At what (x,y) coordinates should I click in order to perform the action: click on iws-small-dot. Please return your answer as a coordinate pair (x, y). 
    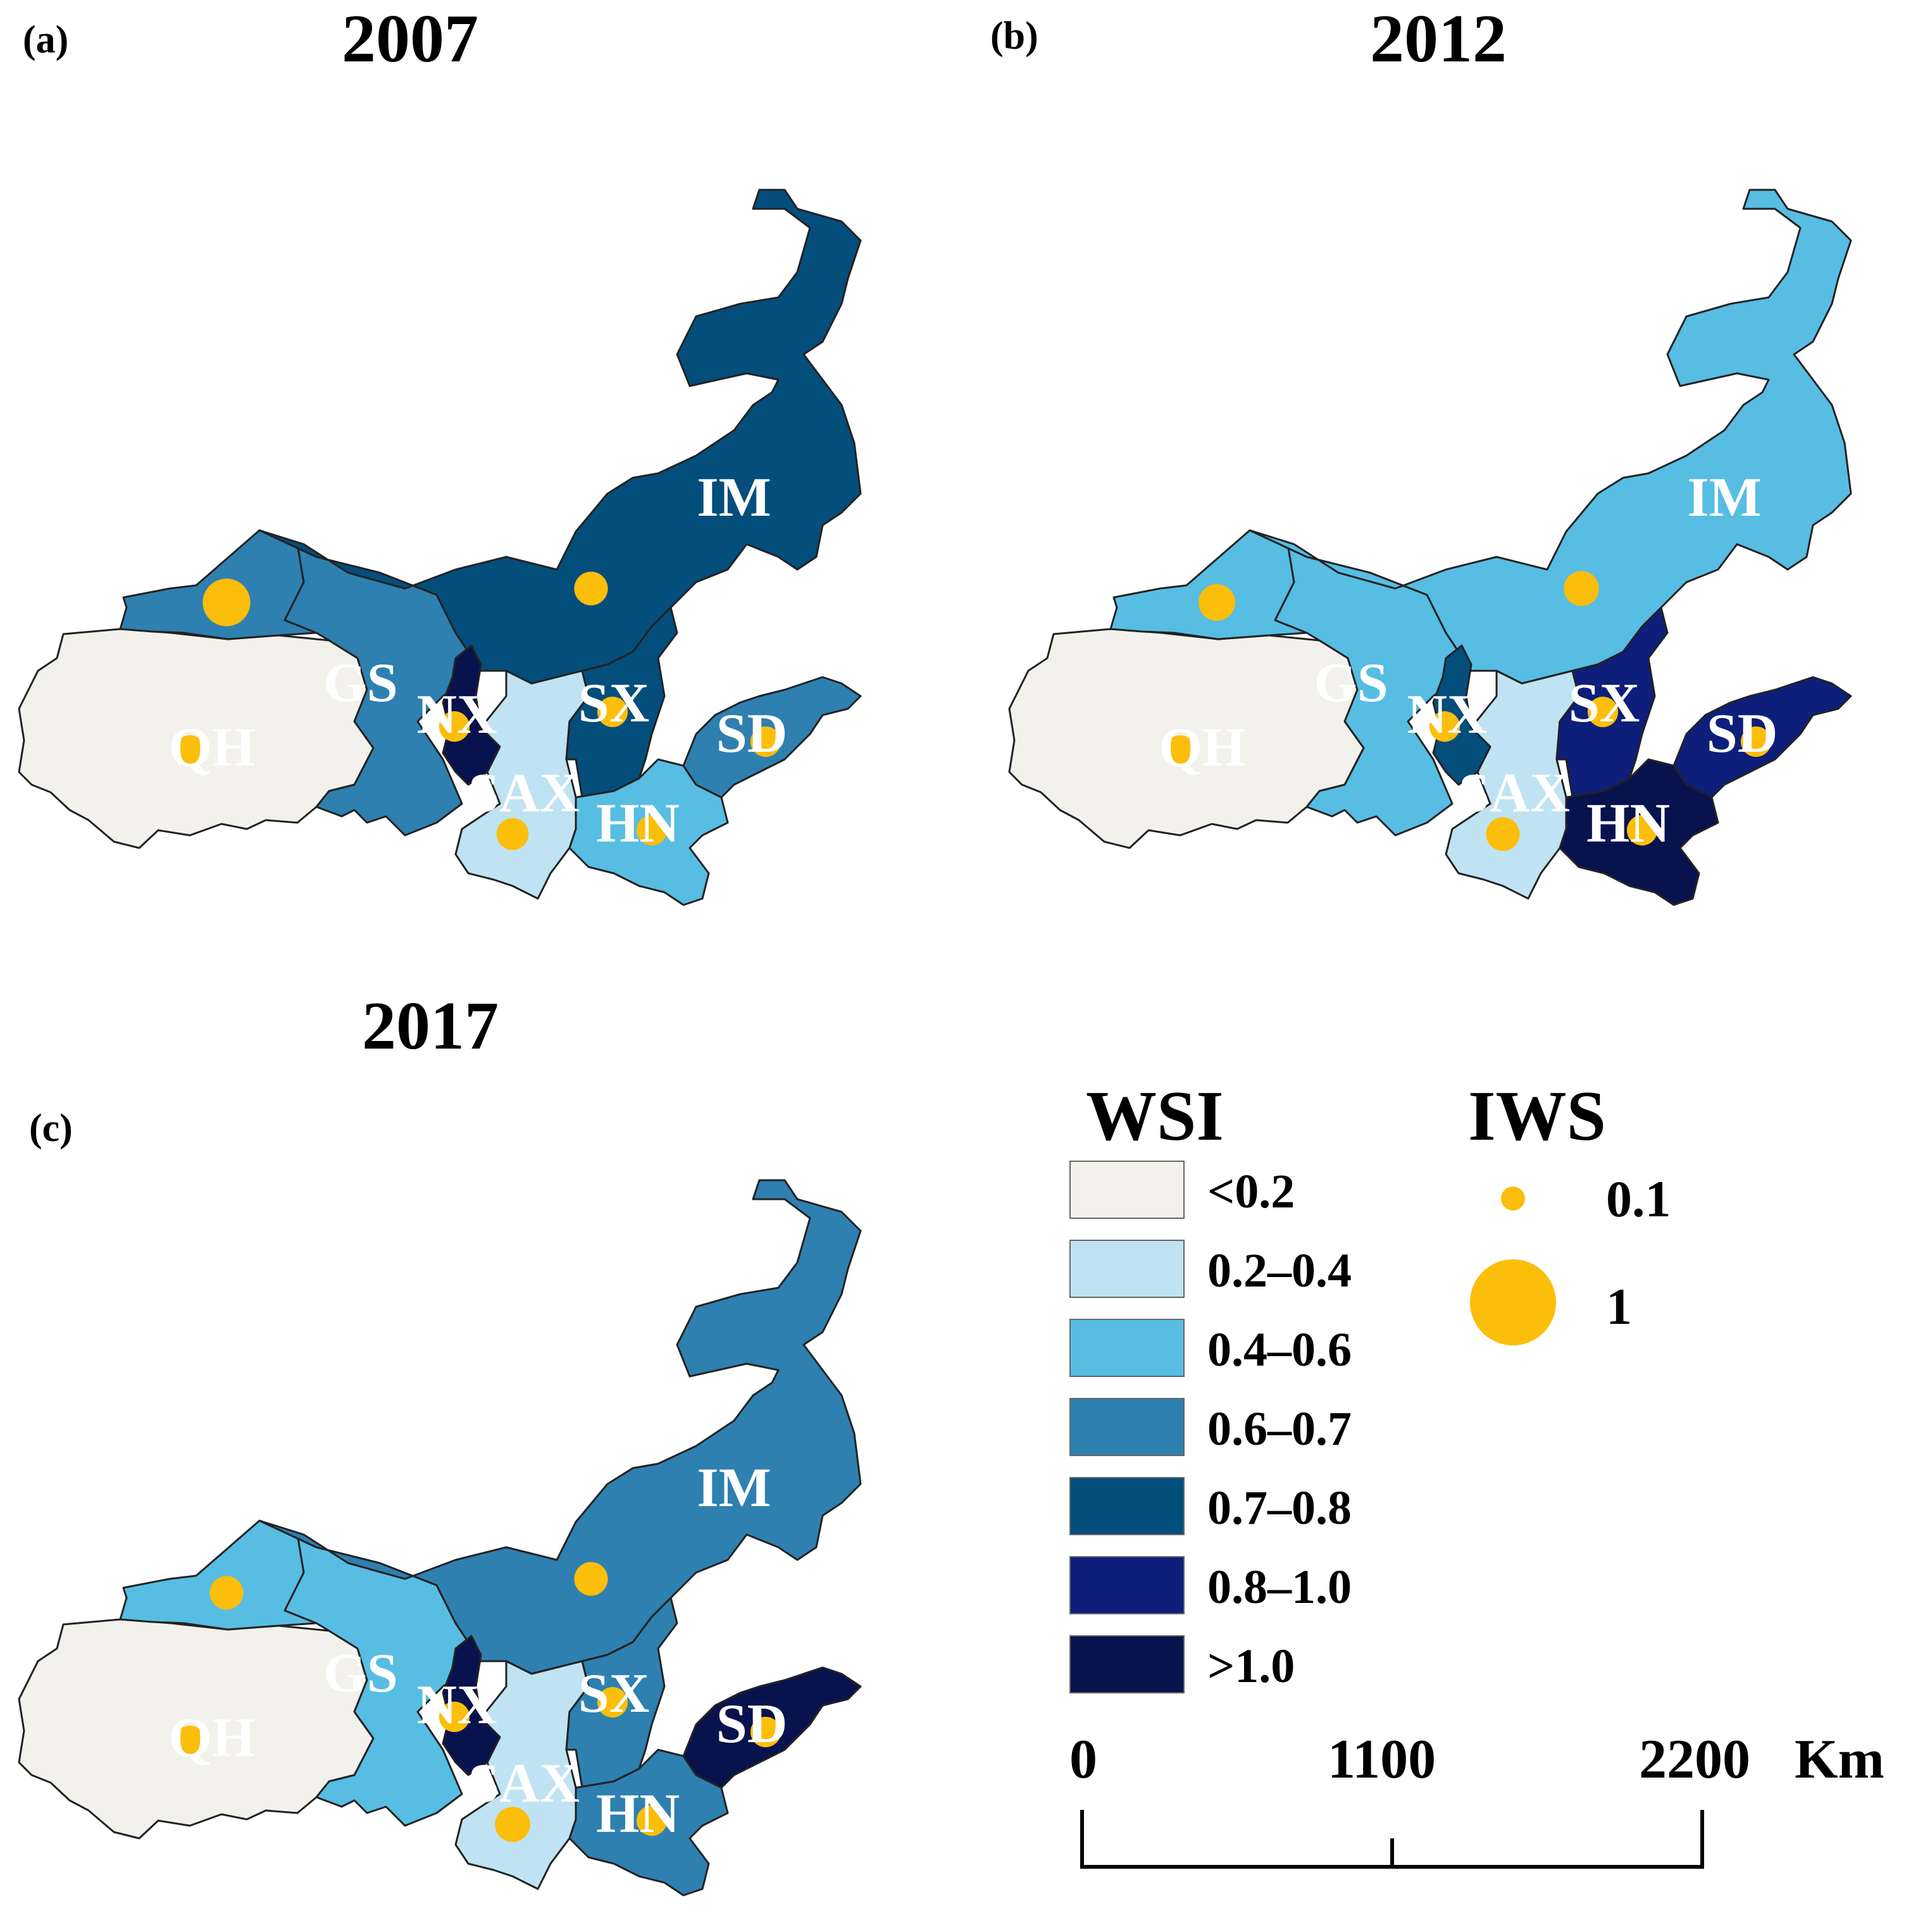
    Looking at the image, I should click on (1513, 1199).